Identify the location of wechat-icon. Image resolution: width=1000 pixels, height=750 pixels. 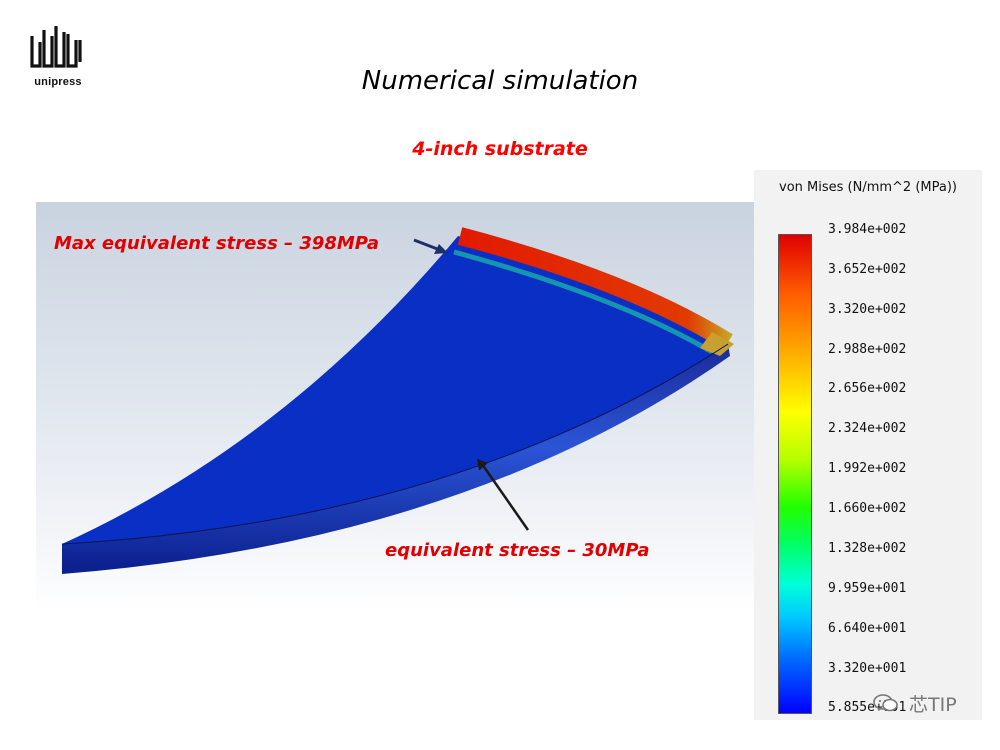
(886, 705).